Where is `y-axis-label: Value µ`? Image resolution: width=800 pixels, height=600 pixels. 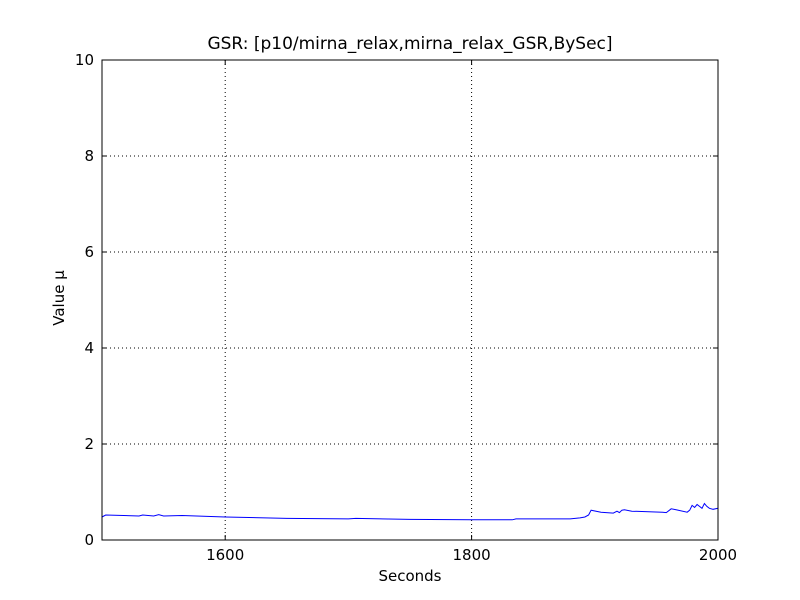
y-axis-label: Value µ is located at coordinates (59, 298).